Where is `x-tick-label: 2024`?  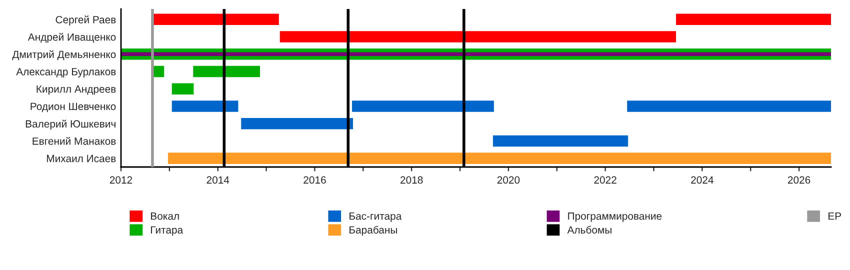
x-tick-label: 2024 is located at coordinates (702, 180).